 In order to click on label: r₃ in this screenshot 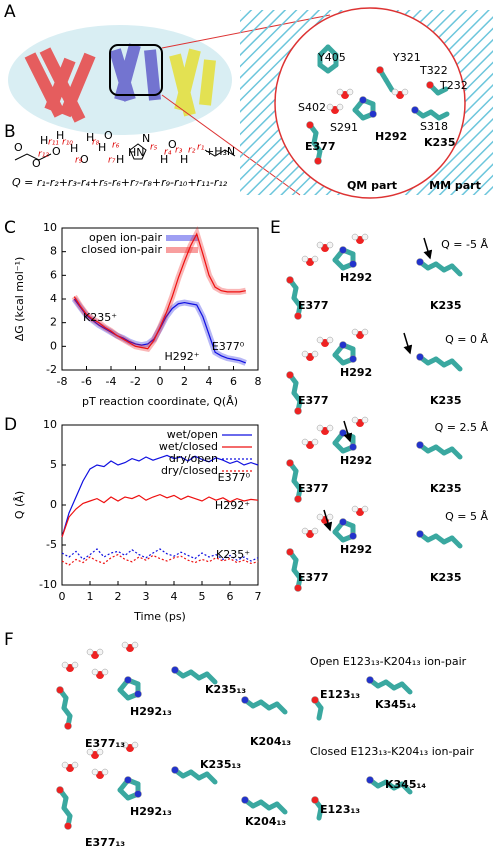, I will do `click(179, 151)`.